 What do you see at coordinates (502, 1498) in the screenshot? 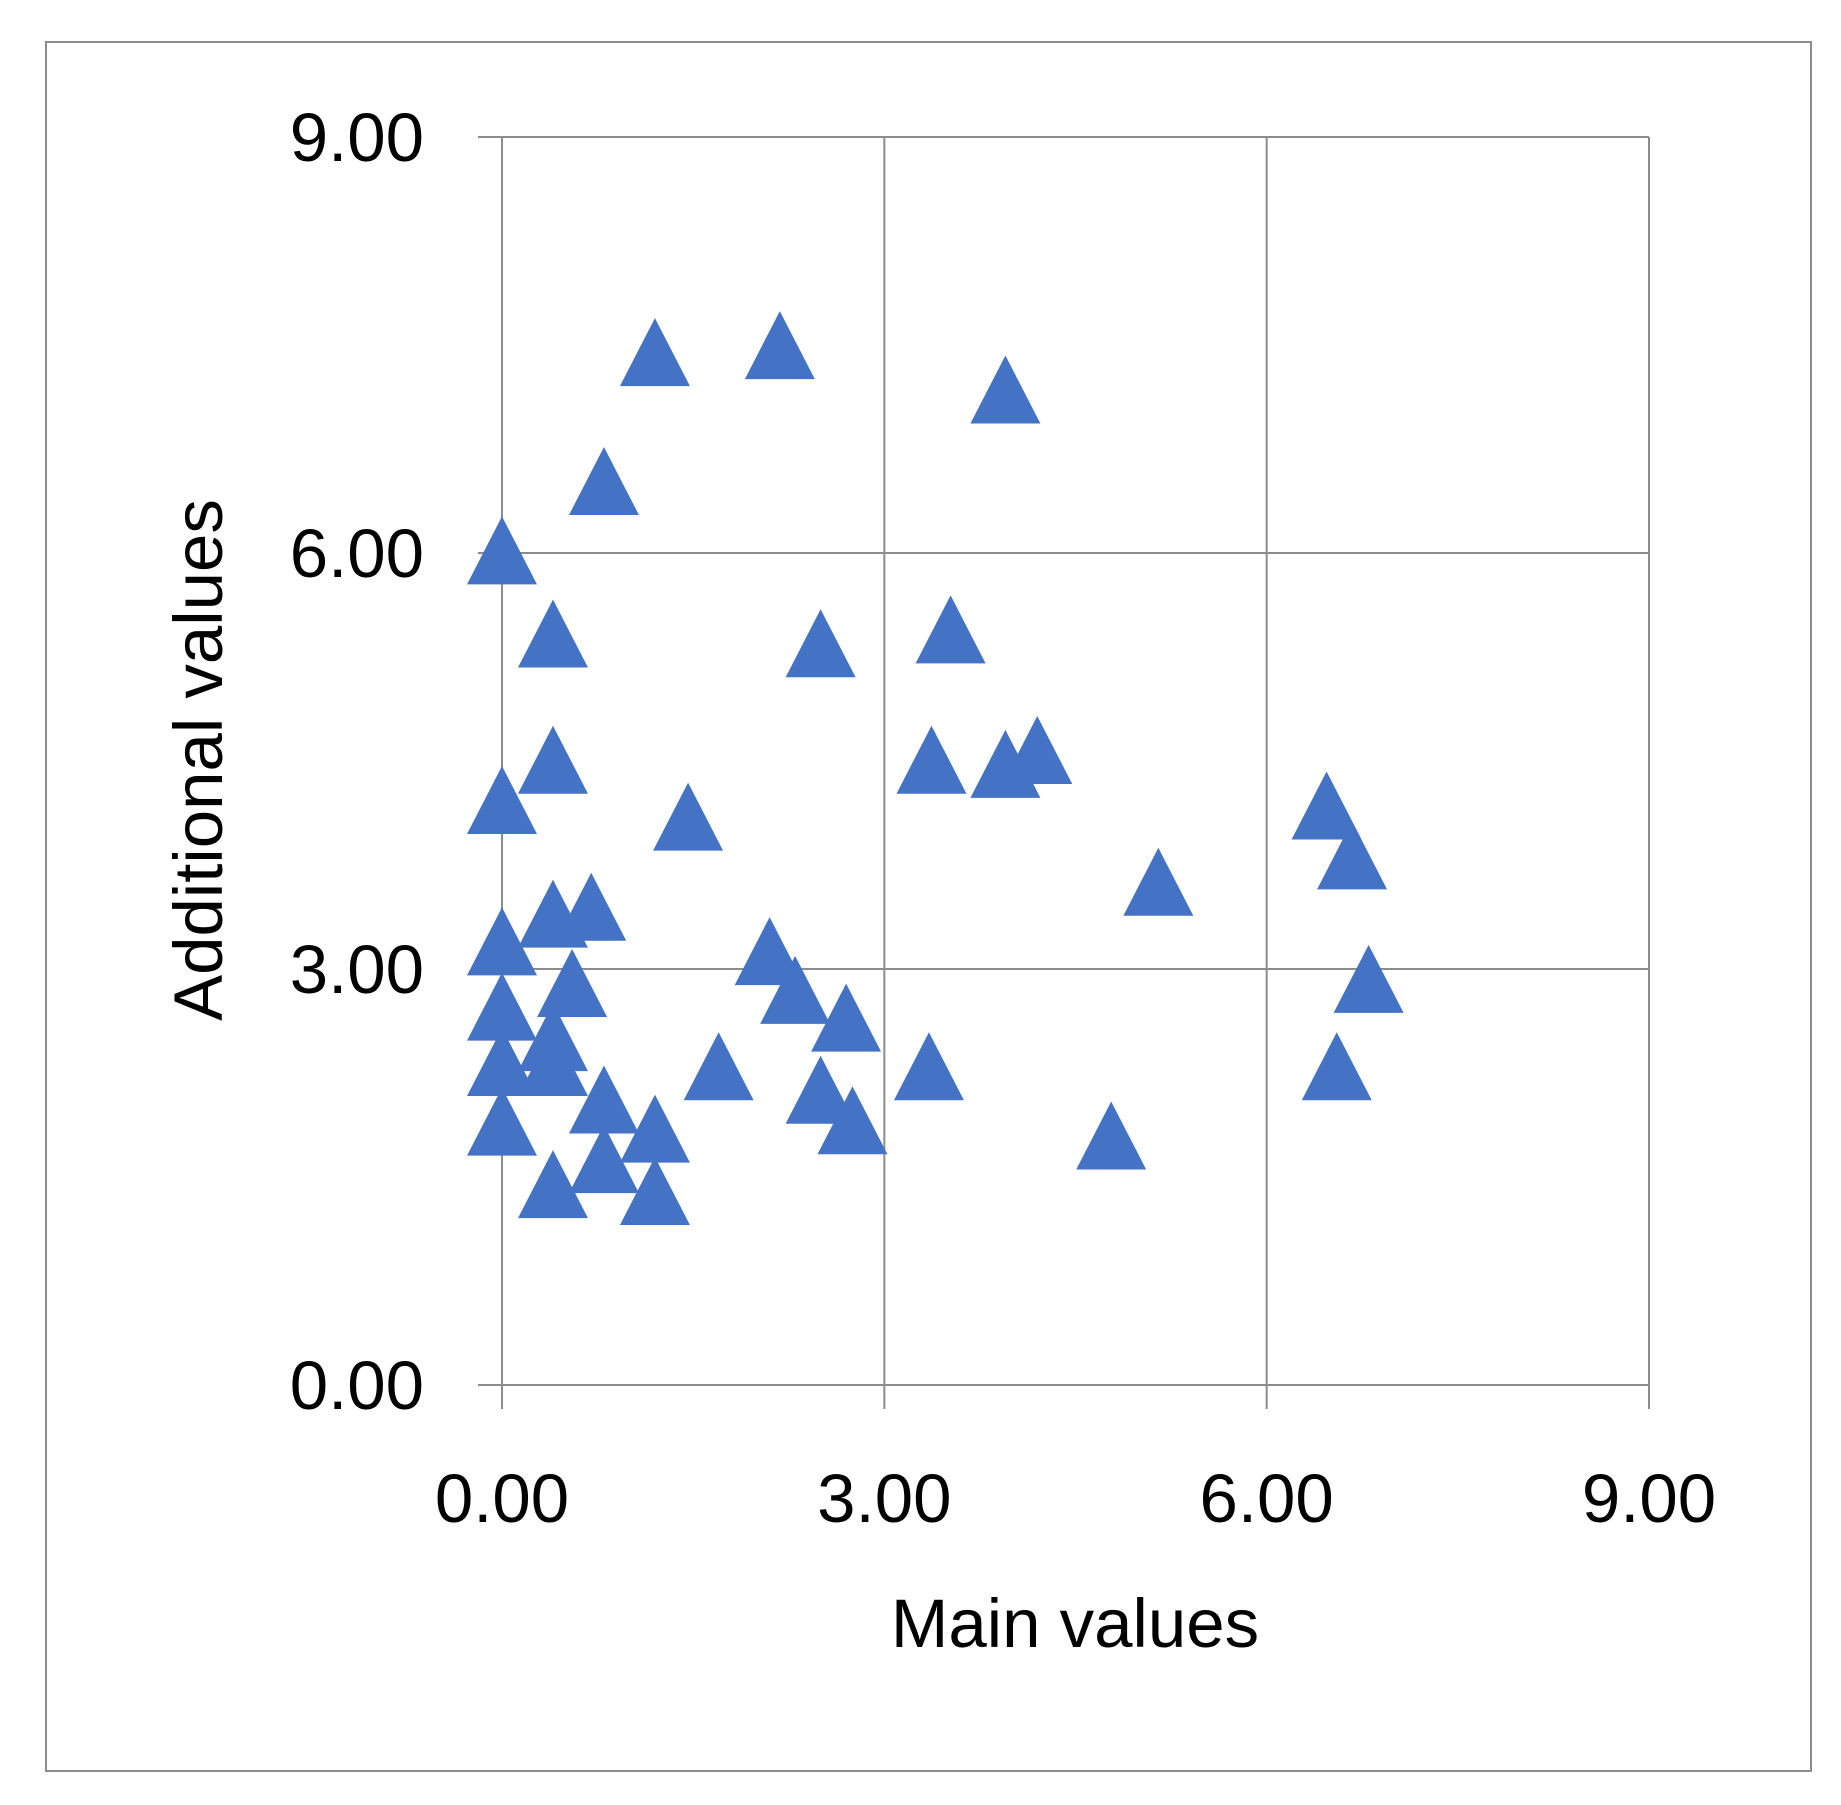
I see `x-tick-label: 0.00` at bounding box center [502, 1498].